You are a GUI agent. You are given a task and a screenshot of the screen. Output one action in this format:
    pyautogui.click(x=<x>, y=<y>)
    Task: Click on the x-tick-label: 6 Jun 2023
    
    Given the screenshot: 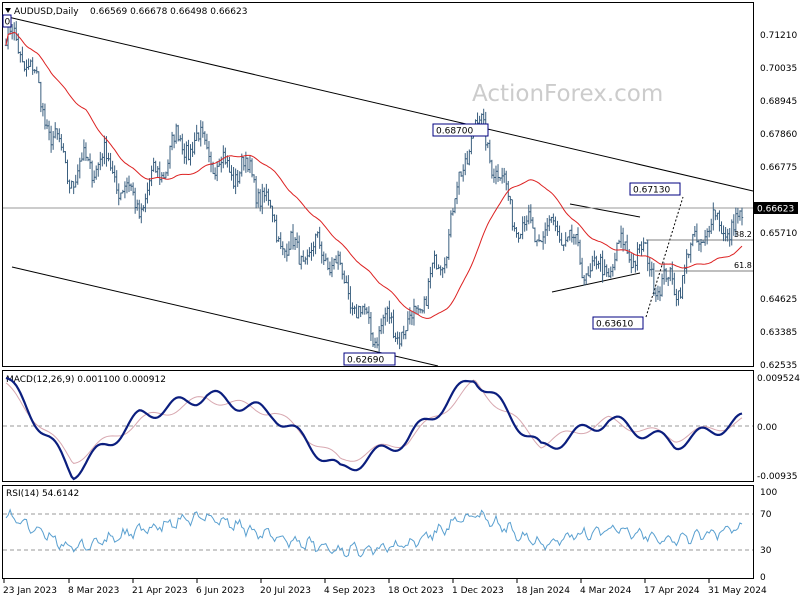 What is the action you would take?
    pyautogui.click(x=220, y=591)
    